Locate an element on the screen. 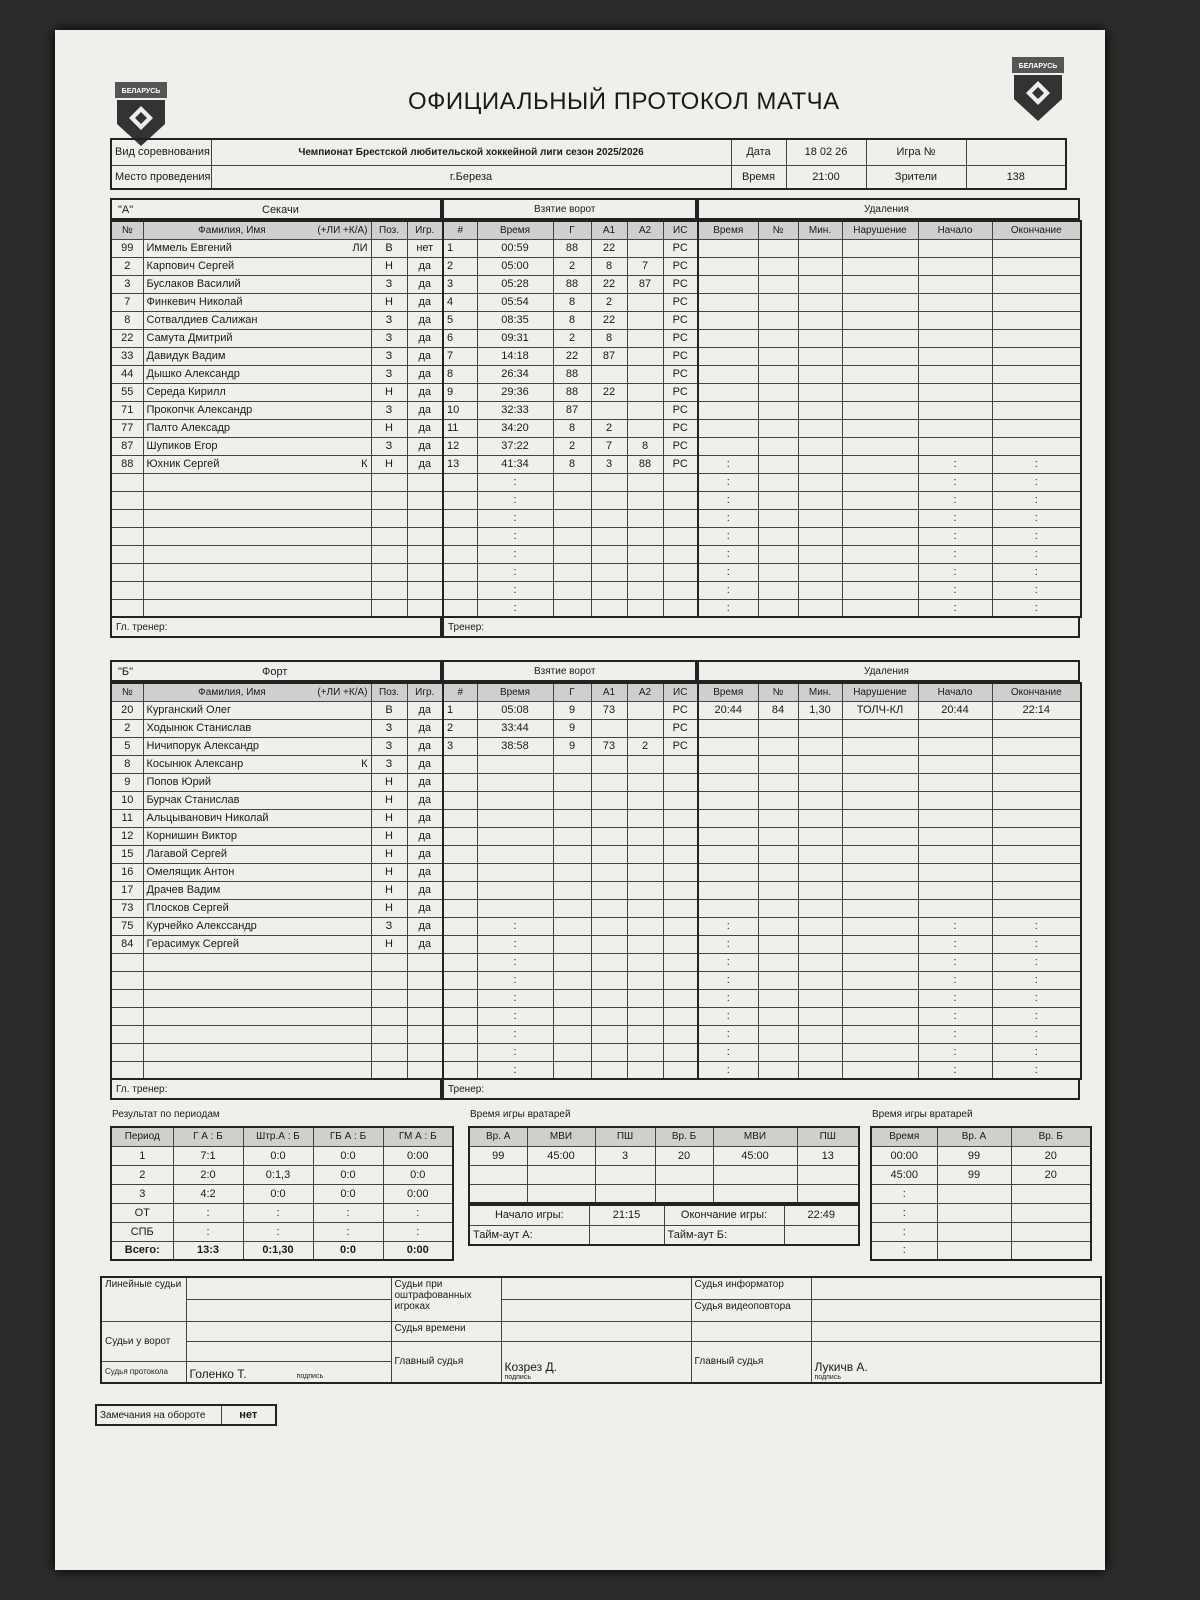 This screenshot has height=1600, width=1200. table-cell: 8 is located at coordinates (572, 320).